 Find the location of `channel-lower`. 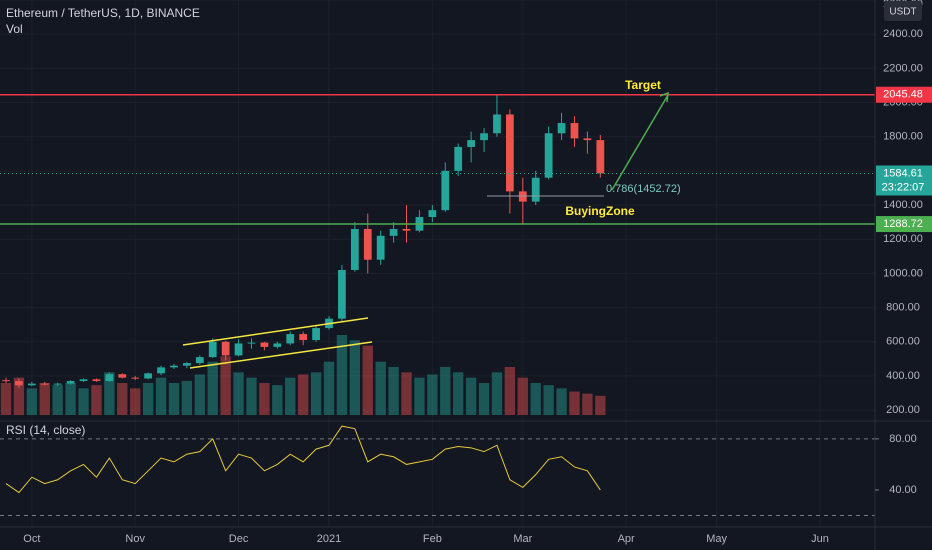

channel-lower is located at coordinates (281, 355).